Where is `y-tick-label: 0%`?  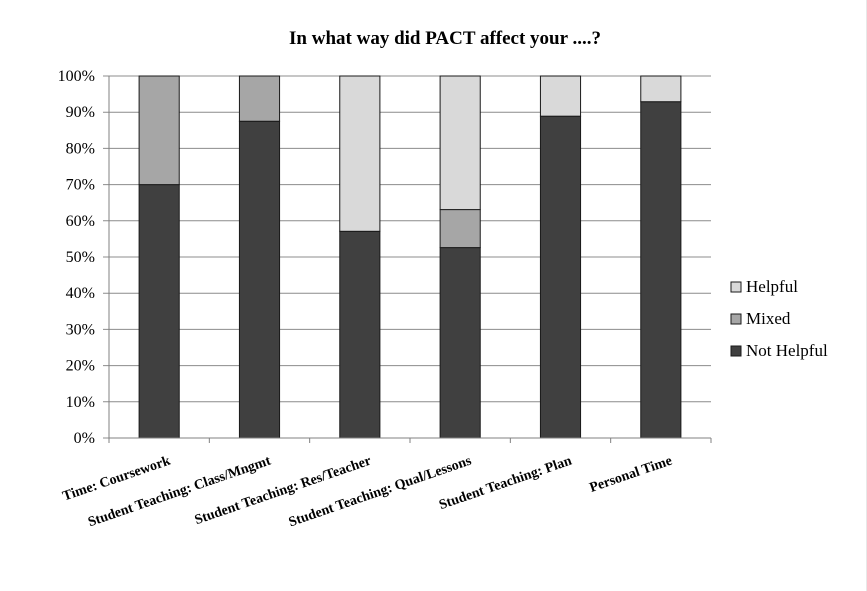
y-tick-label: 0% is located at coordinates (84, 438).